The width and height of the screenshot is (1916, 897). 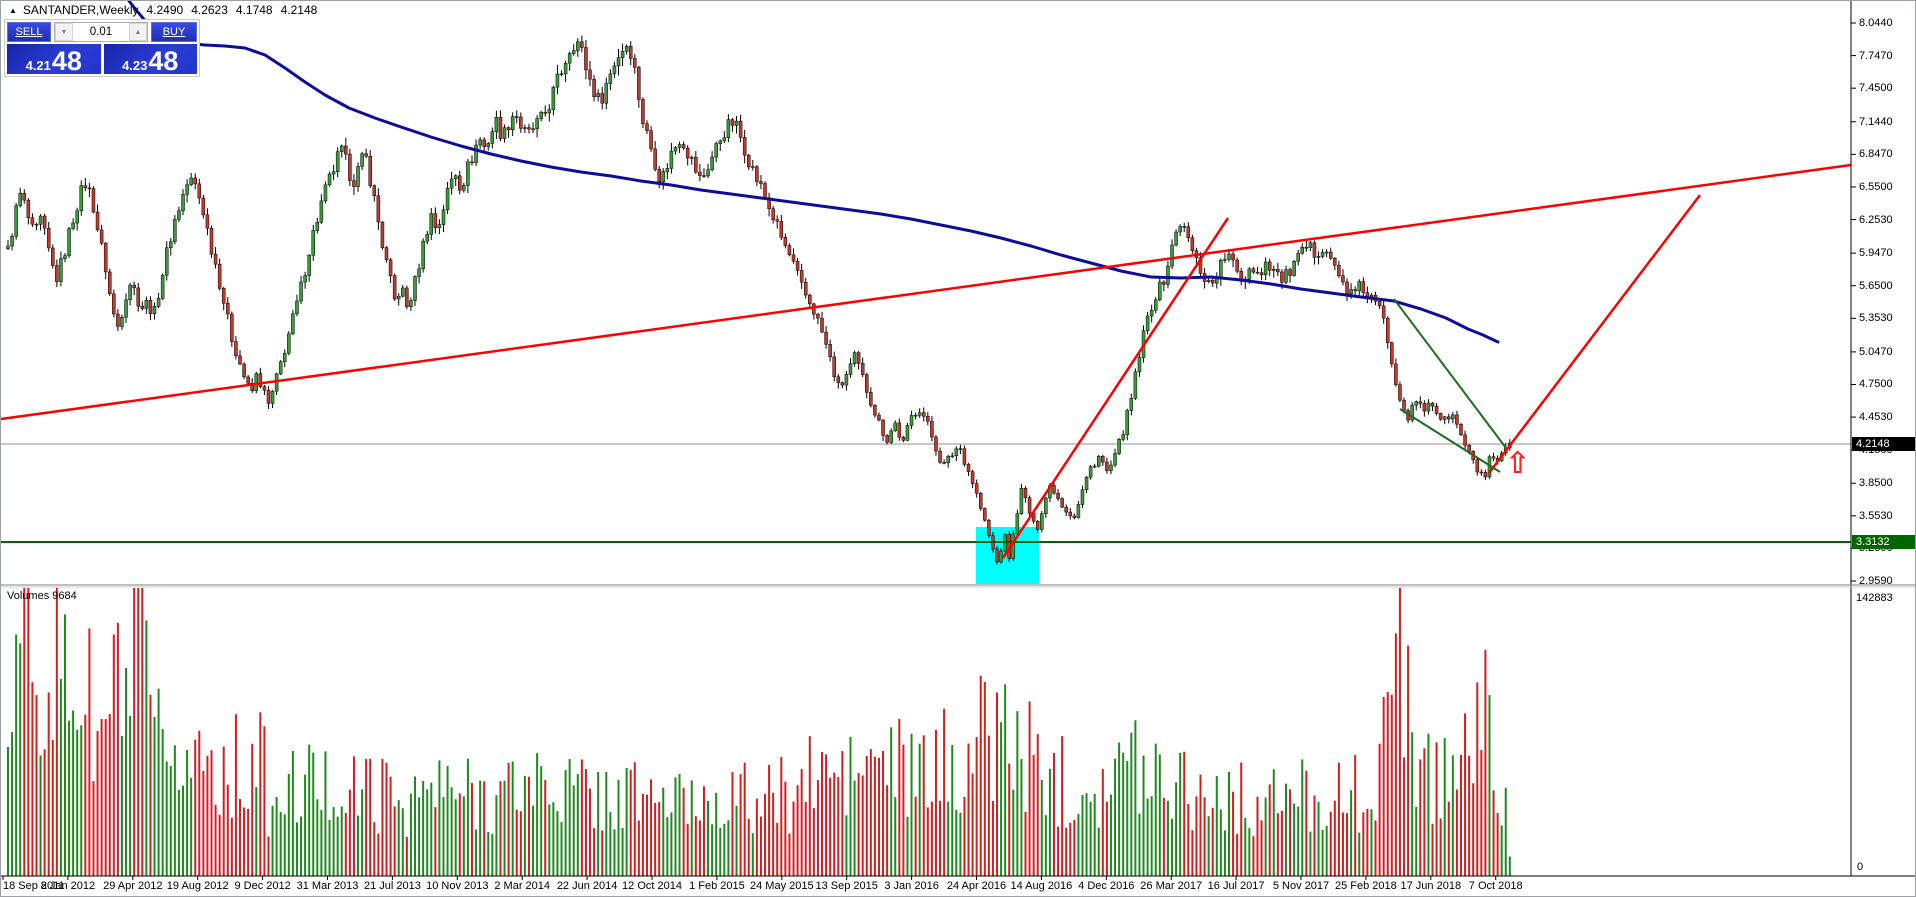 What do you see at coordinates (1876, 253) in the screenshot?
I see `price-tick-label: 5.9470` at bounding box center [1876, 253].